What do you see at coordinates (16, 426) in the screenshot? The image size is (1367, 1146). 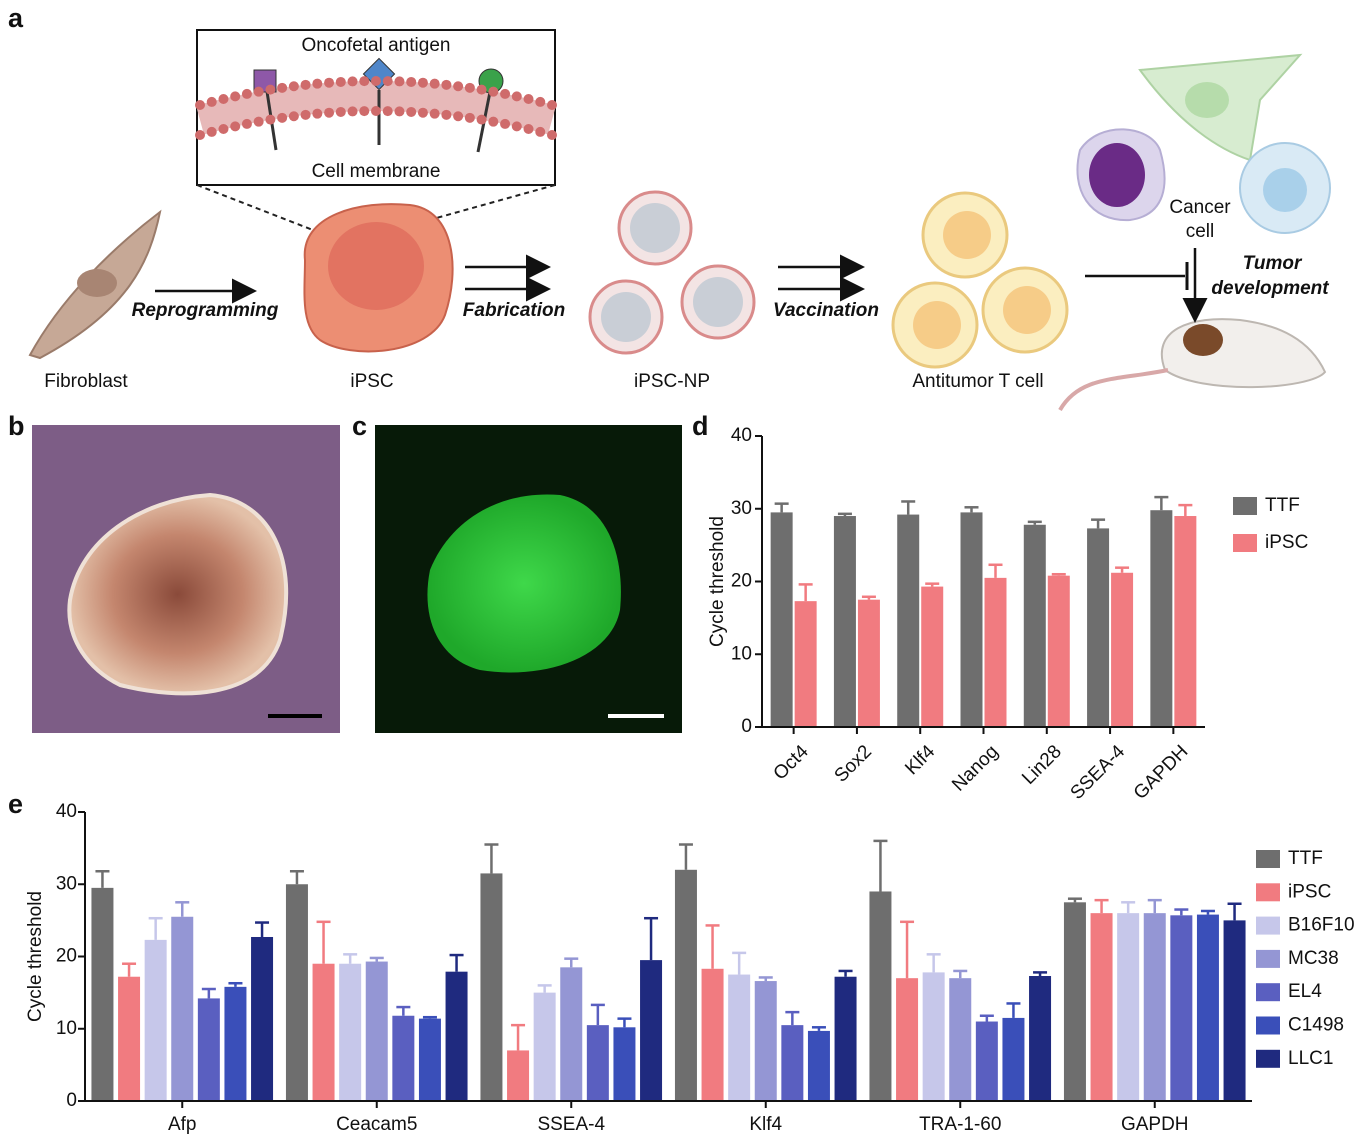 I see `panel-label: b` at bounding box center [16, 426].